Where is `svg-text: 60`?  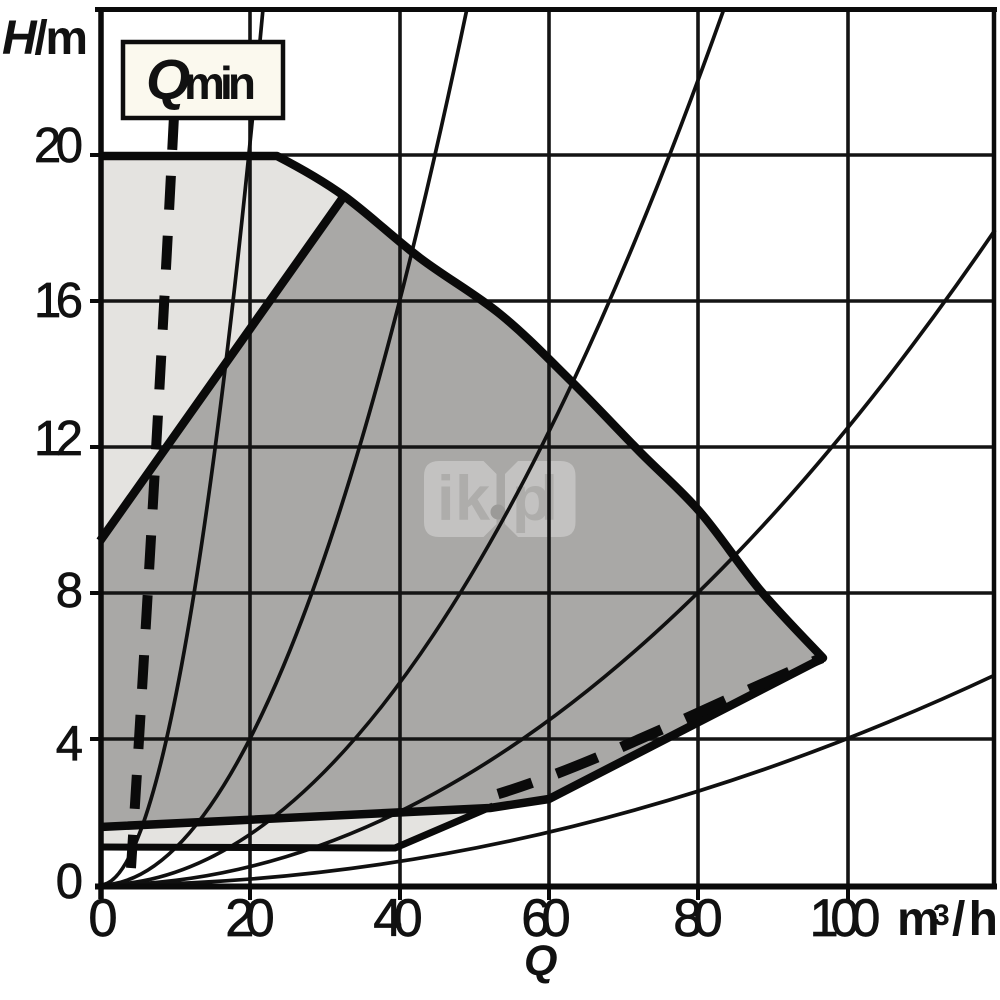
svg-text: 60 is located at coordinates (546, 918).